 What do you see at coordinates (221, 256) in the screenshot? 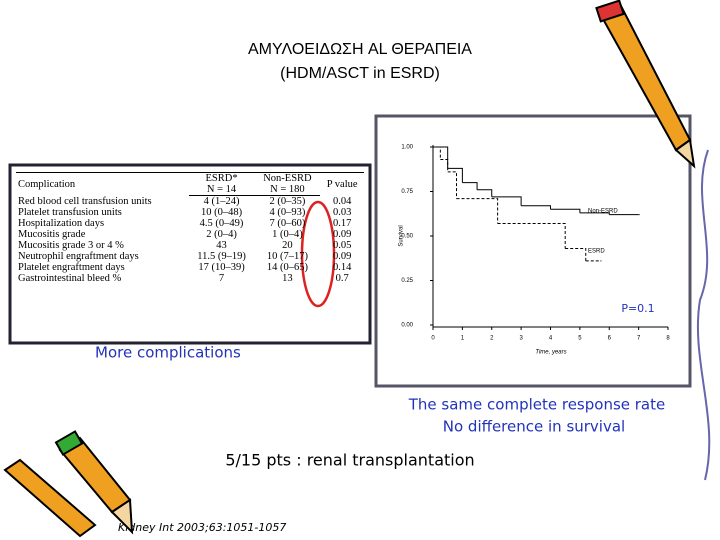
I see `table-cell: 11.5 (9–19)` at bounding box center [221, 256].